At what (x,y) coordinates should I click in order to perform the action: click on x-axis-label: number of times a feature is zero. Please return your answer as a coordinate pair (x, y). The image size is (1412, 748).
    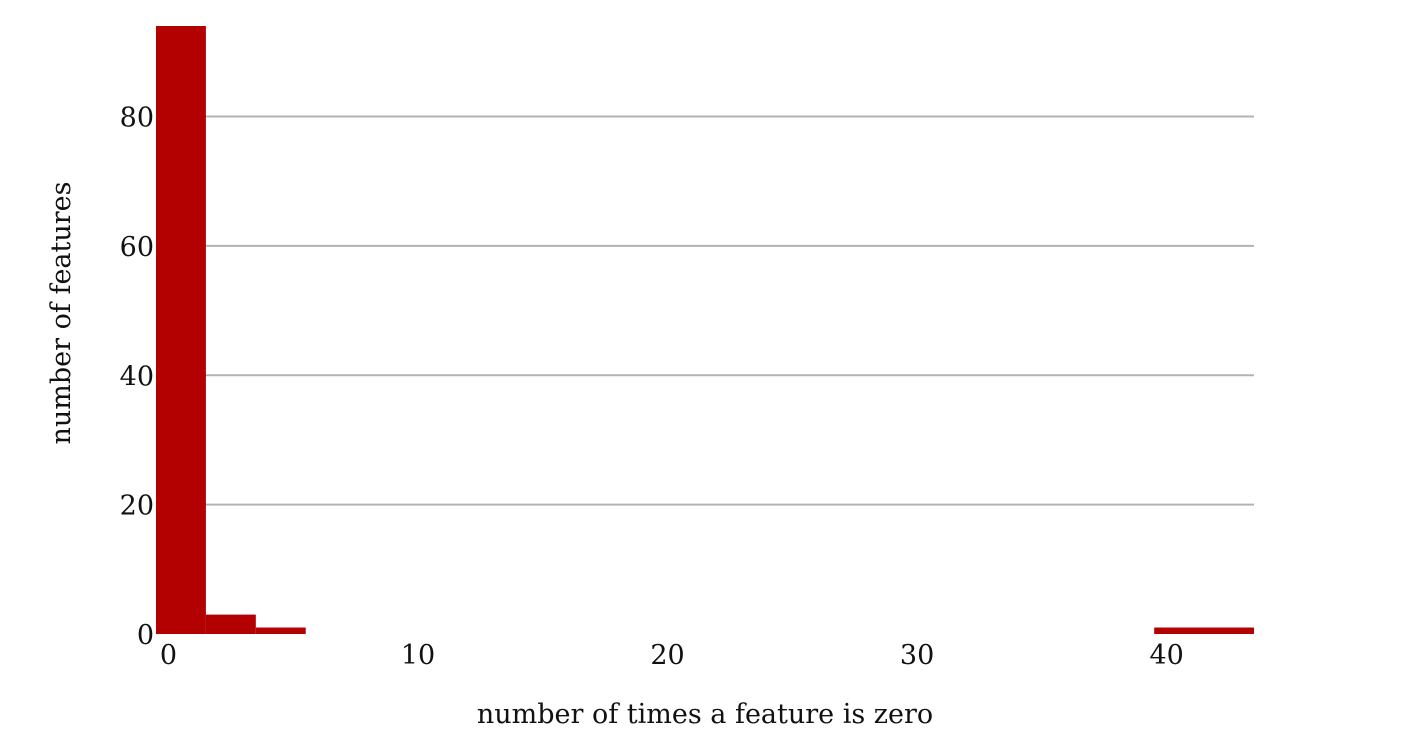
    Looking at the image, I should click on (705, 714).